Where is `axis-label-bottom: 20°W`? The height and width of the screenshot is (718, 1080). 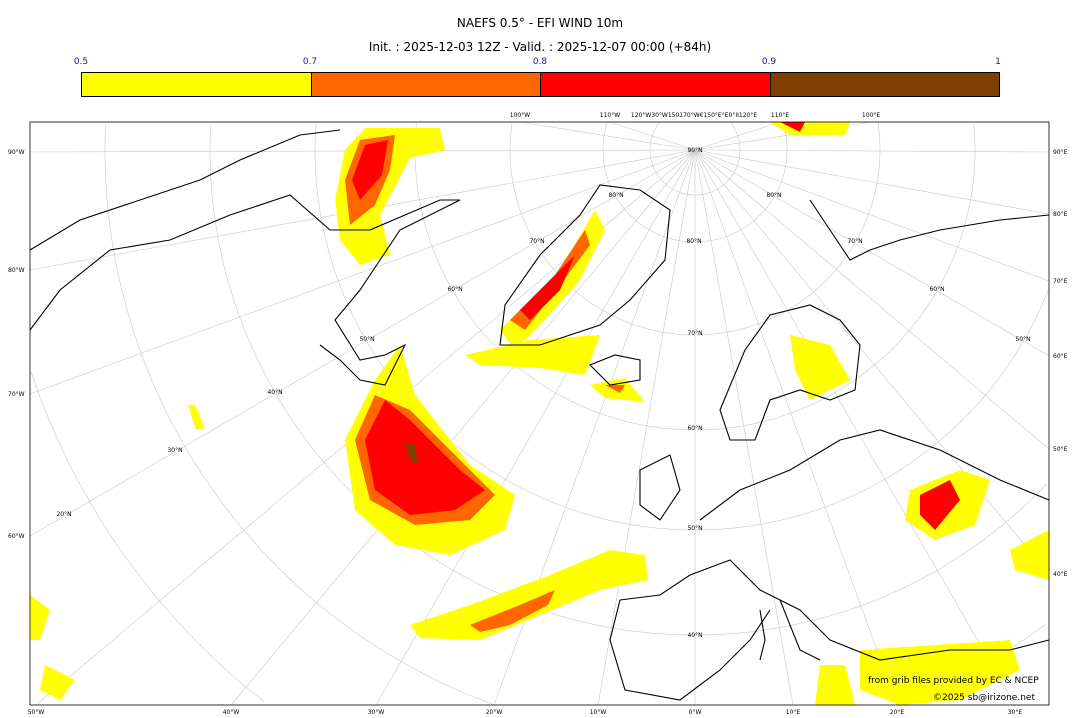 axis-label-bottom: 20°W is located at coordinates (494, 712).